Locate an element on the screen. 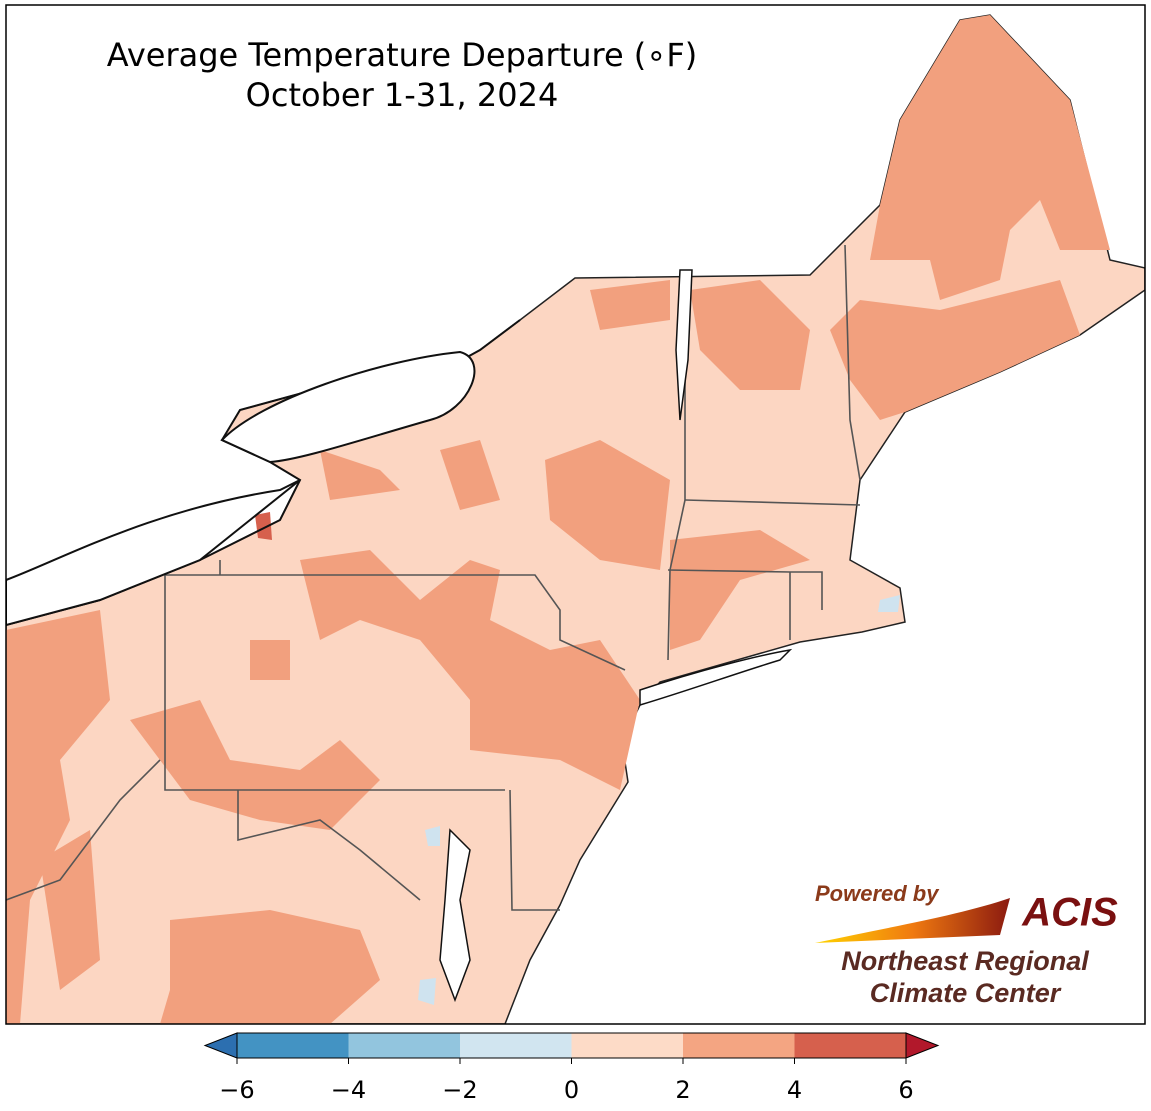  logo-org: Climate Center is located at coordinates (966, 993).